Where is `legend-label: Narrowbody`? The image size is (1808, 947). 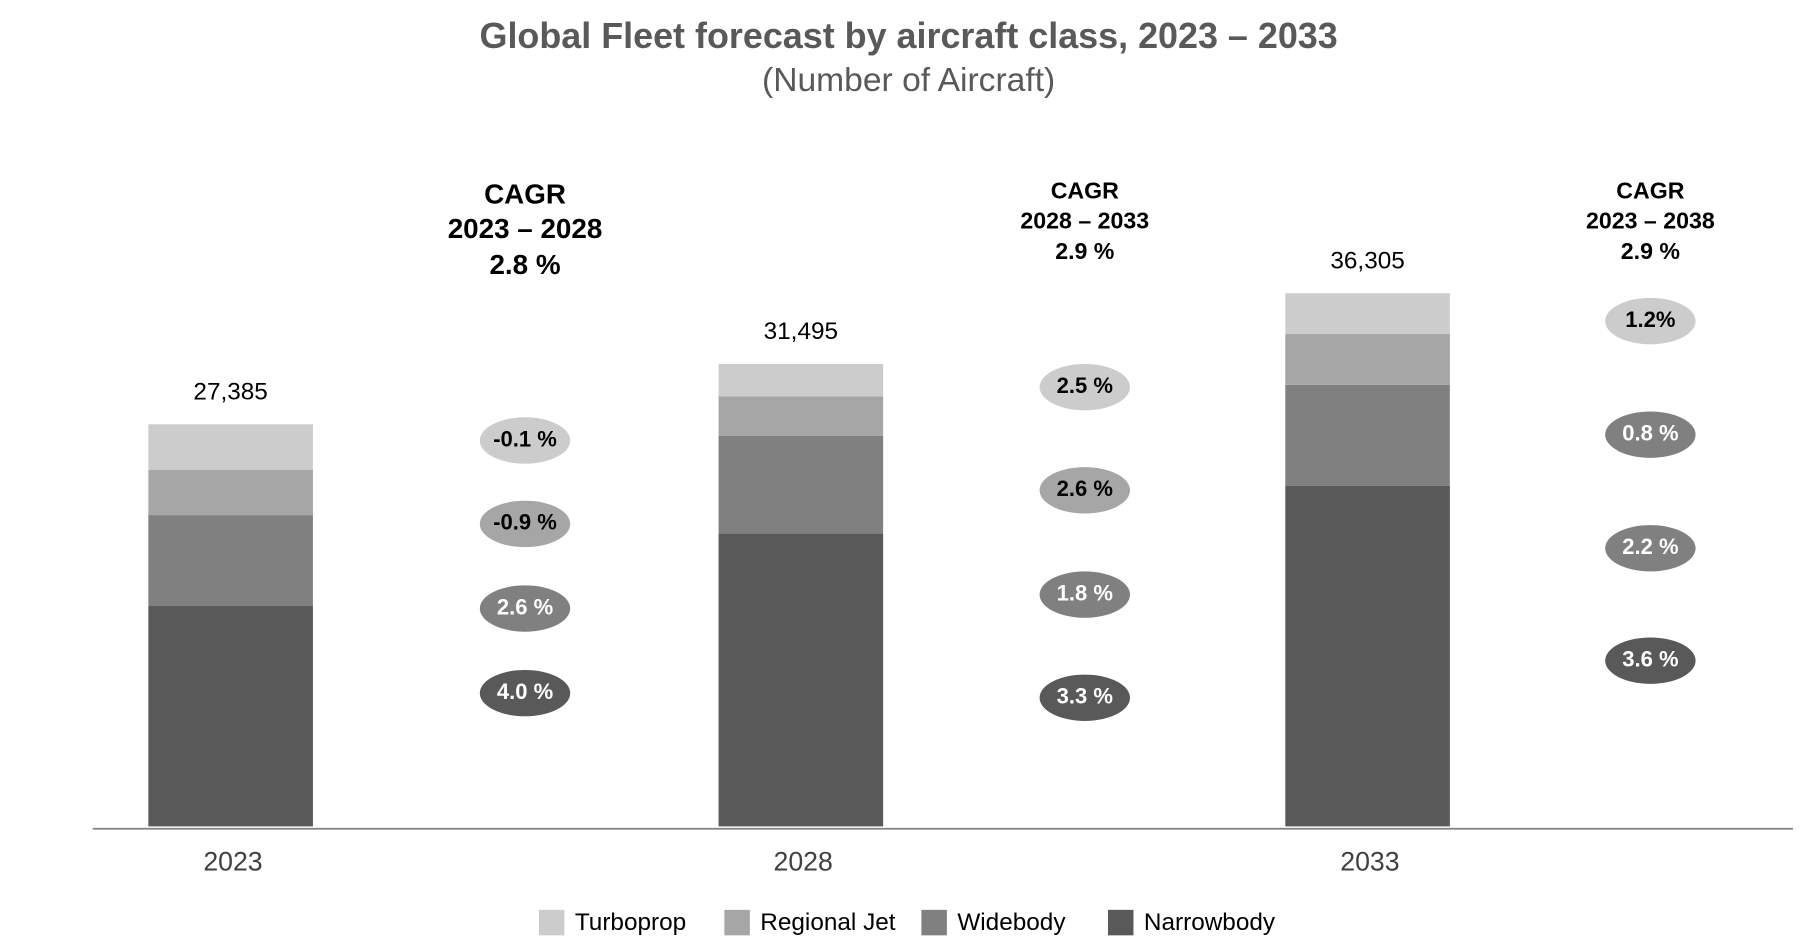 legend-label: Narrowbody is located at coordinates (1210, 922).